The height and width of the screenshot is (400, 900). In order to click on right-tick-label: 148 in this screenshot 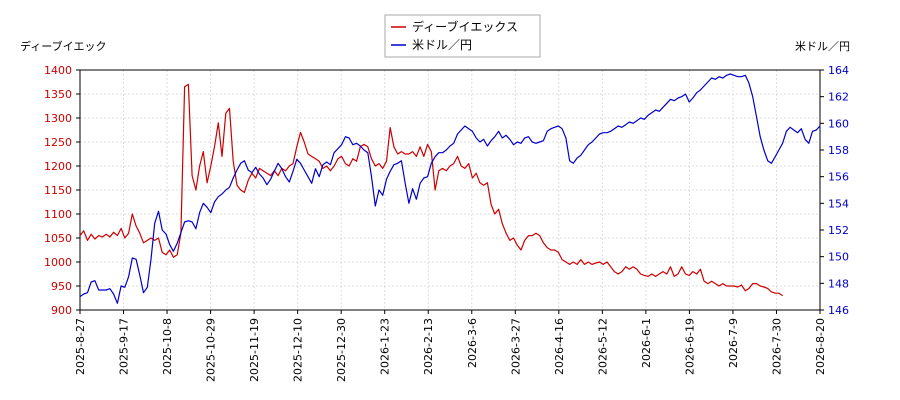, I will do `click(838, 283)`.